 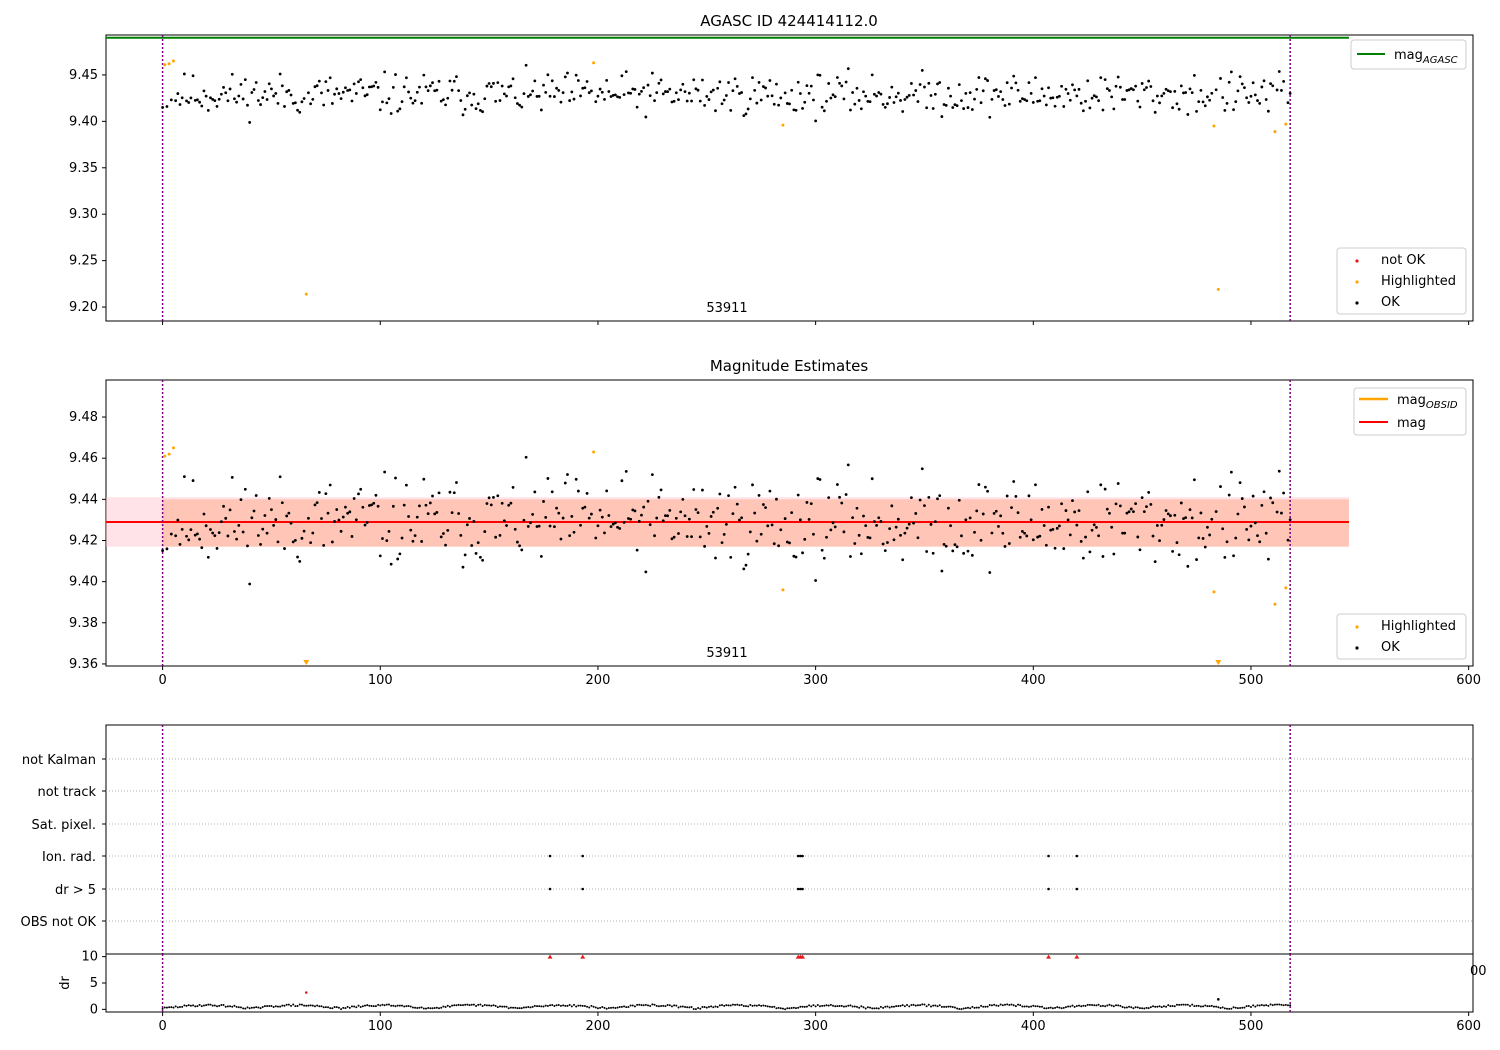 What do you see at coordinates (1251, 1026) in the screenshot?
I see `x-tick-label: 500` at bounding box center [1251, 1026].